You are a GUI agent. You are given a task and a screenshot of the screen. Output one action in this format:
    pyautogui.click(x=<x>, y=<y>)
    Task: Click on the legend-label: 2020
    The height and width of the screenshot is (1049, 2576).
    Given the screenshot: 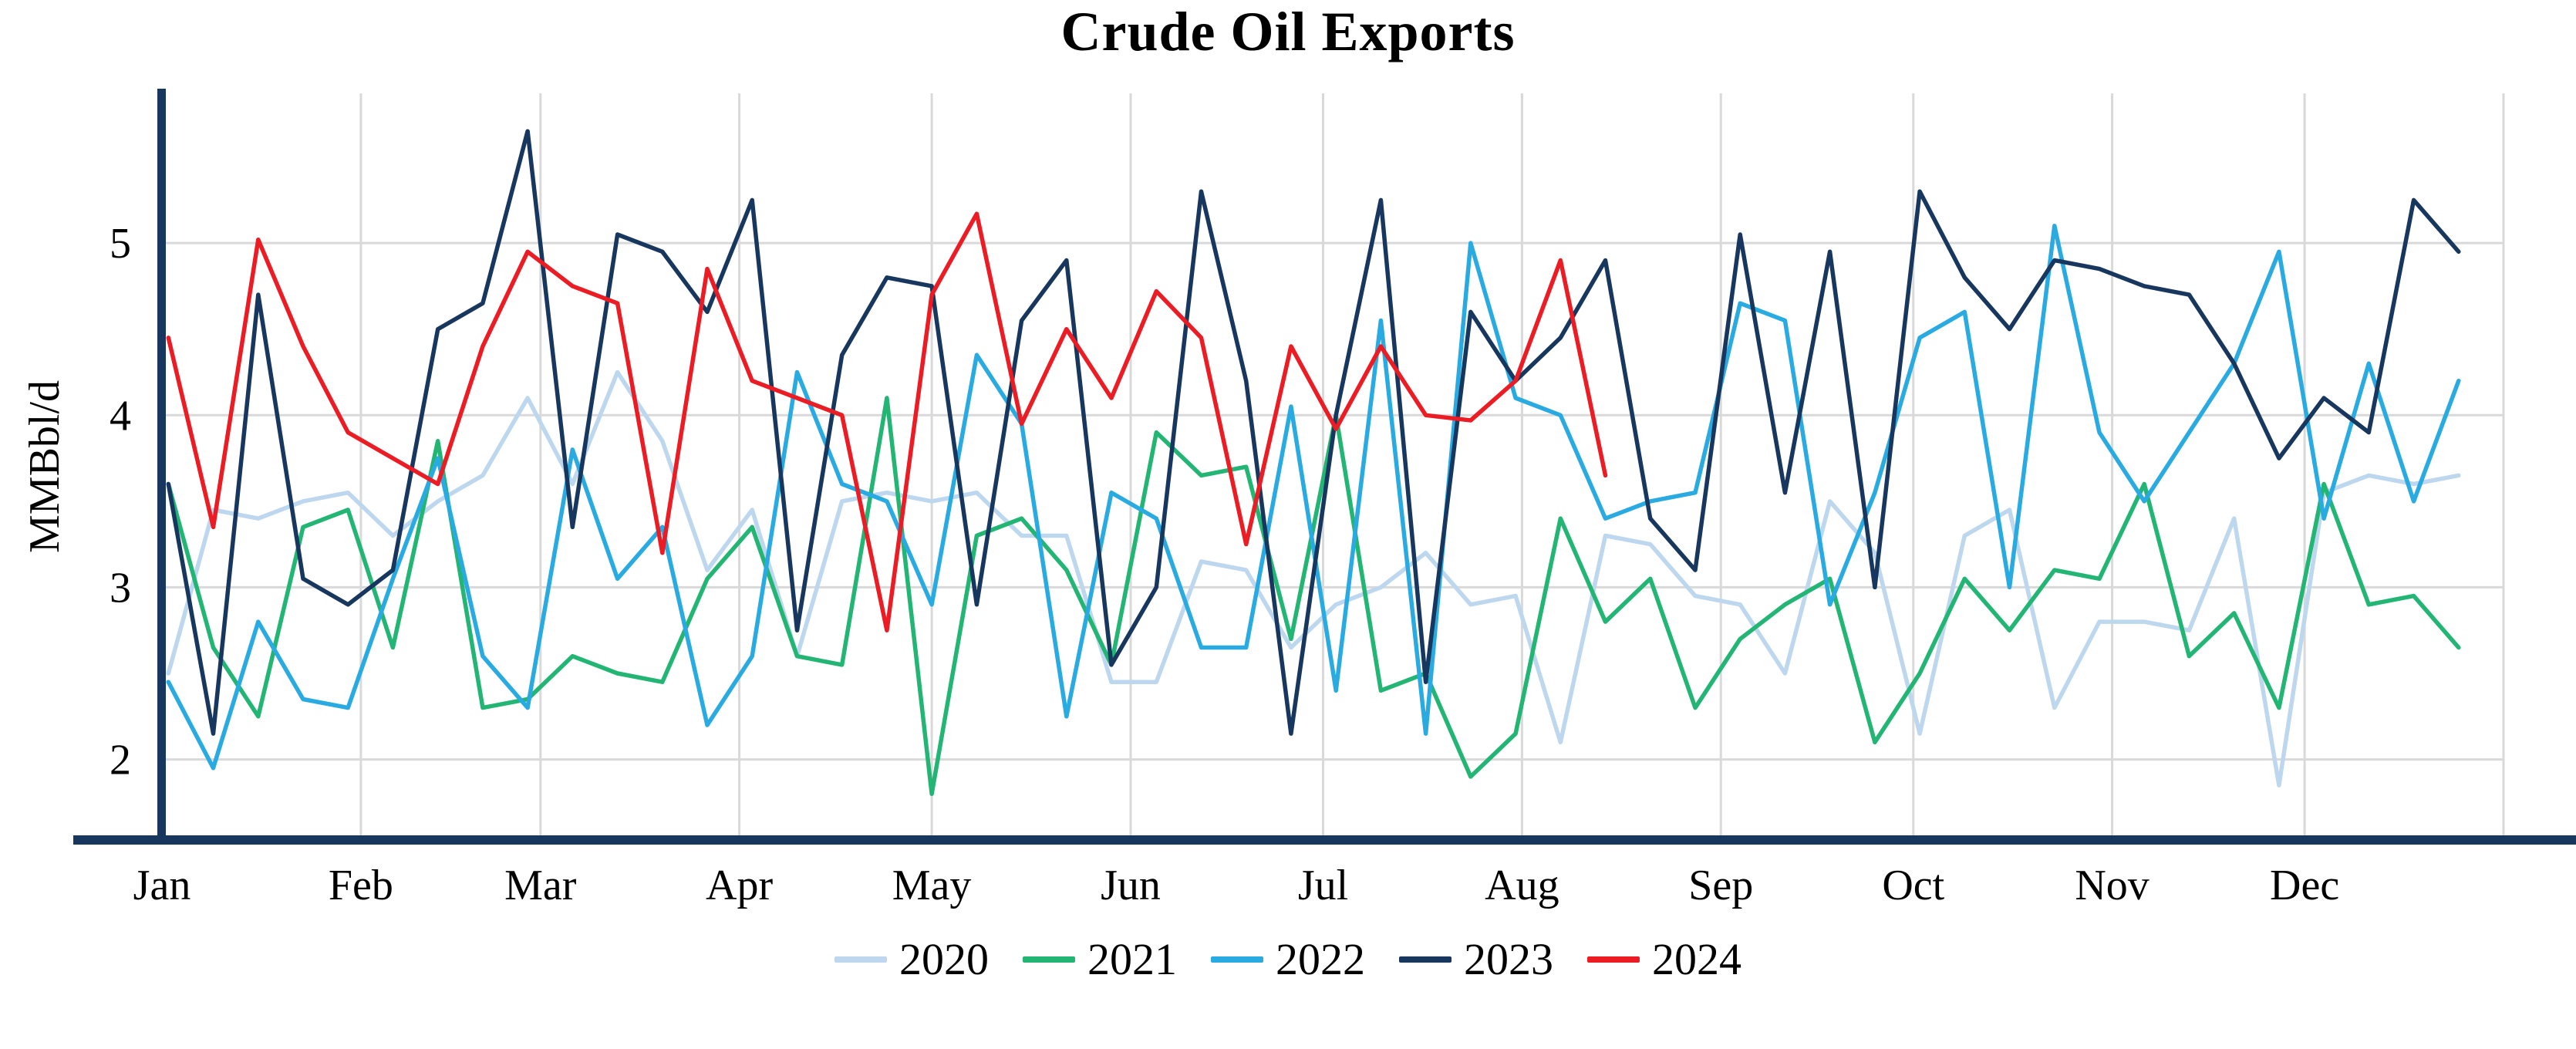 What is the action you would take?
    pyautogui.click(x=944, y=959)
    